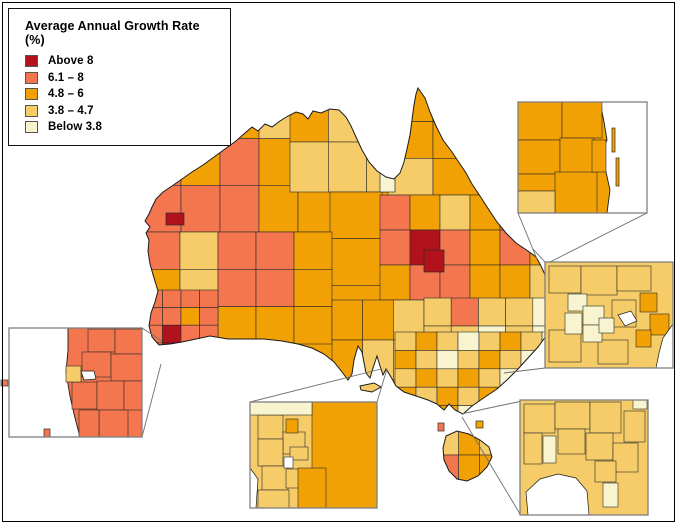 This screenshot has height=531, width=680. Describe the element at coordinates (664, 345) in the screenshot. I see `inset-water` at that location.